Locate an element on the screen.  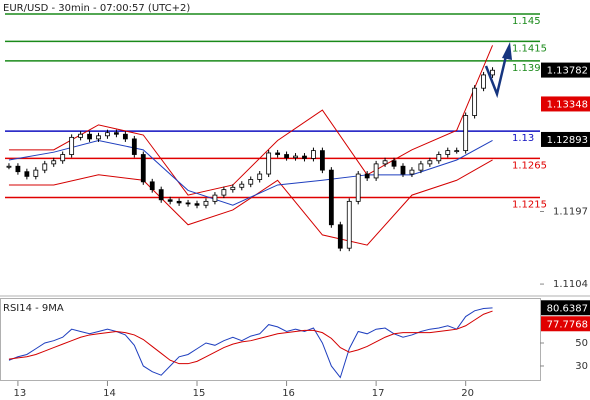
y-tick-label: 30 is located at coordinates (581, 366).